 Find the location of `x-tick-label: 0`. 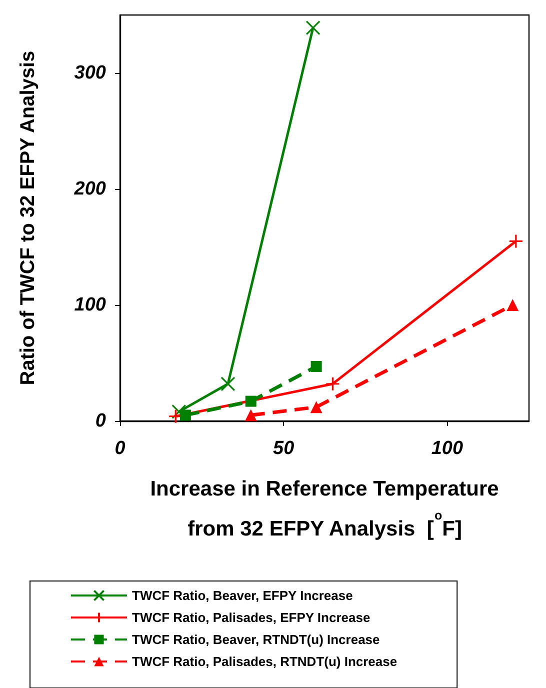

x-tick-label: 0 is located at coordinates (120, 448).